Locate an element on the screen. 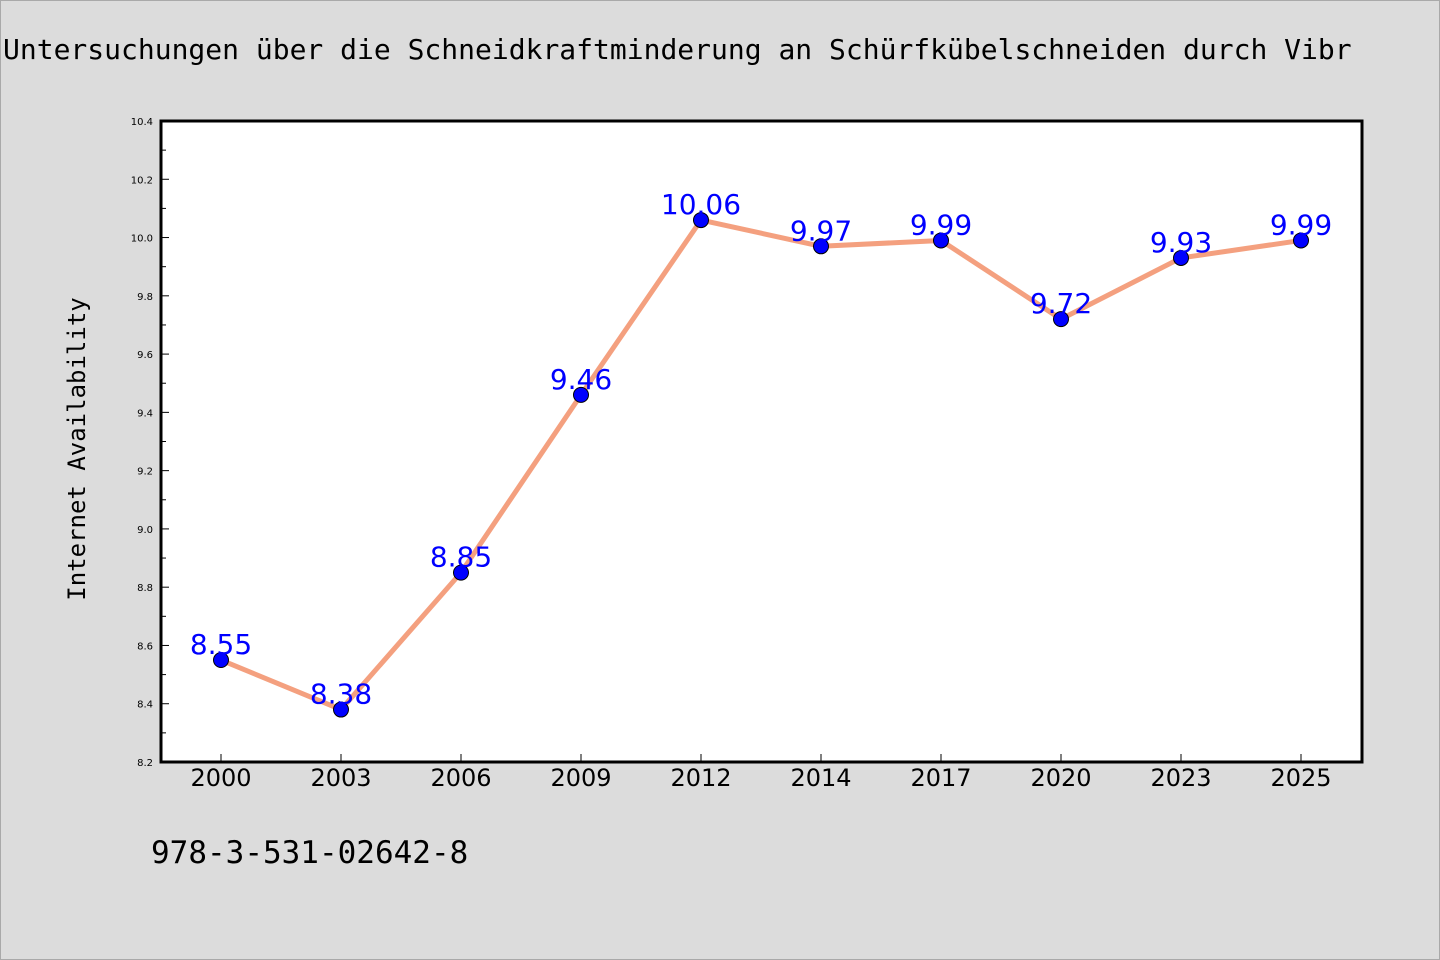 The height and width of the screenshot is (960, 1440). x-tick-label: 2023 is located at coordinates (1180, 778).